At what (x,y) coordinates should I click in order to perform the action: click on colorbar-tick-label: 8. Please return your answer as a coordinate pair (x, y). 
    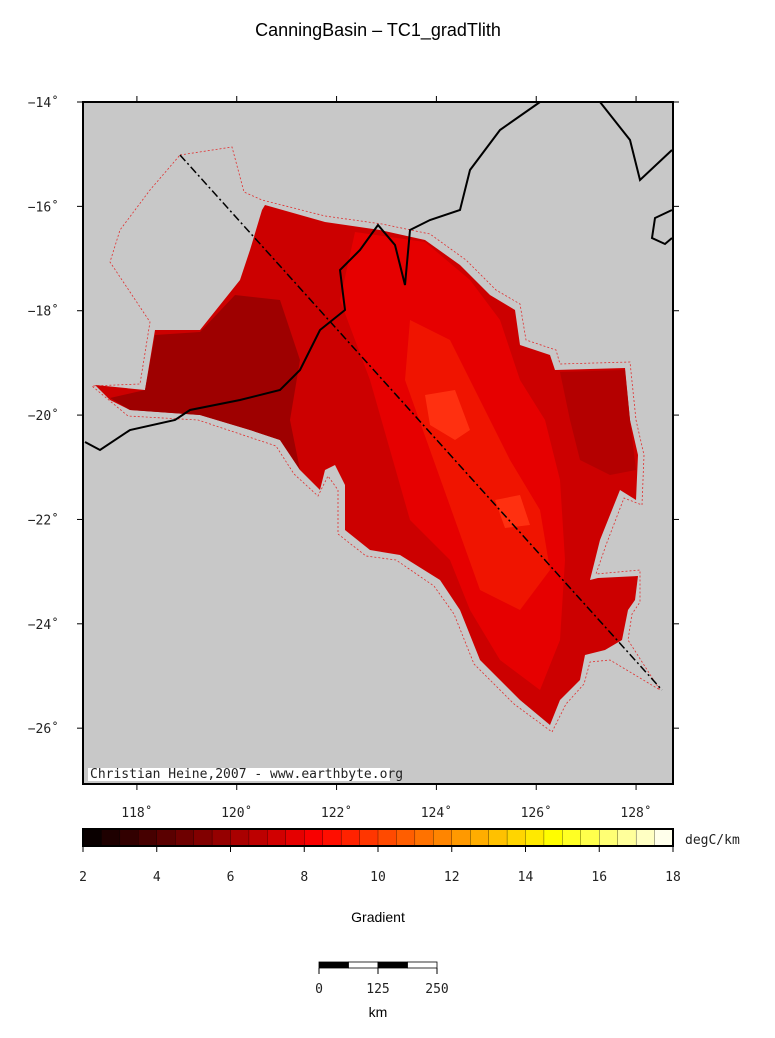
    Looking at the image, I should click on (304, 877).